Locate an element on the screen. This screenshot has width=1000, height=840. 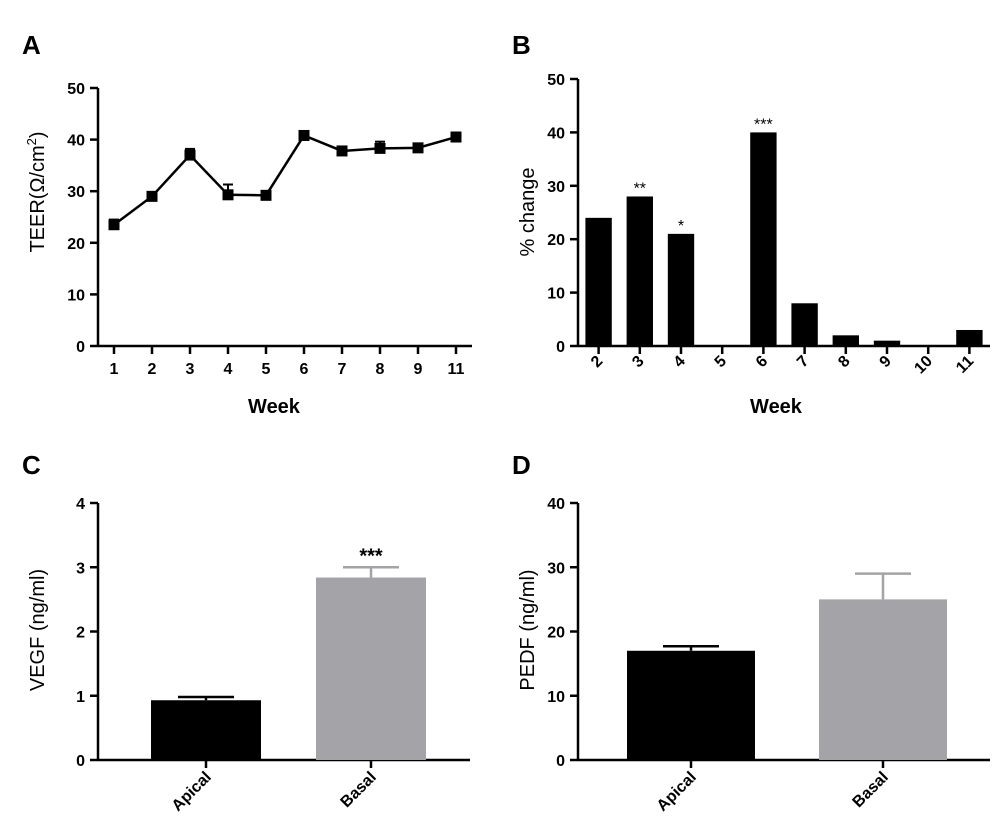
panel-c-label: C is located at coordinates (31, 465).